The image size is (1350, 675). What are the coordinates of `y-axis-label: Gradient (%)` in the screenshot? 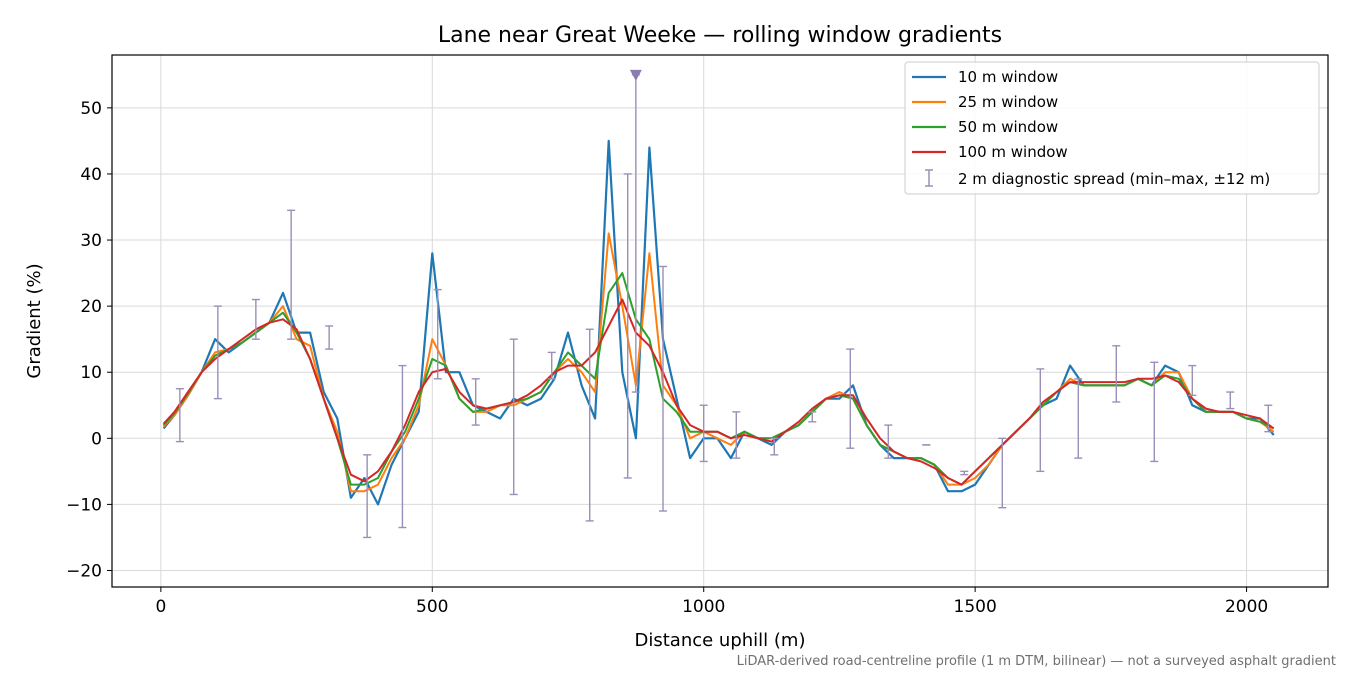 It's located at (34, 320).